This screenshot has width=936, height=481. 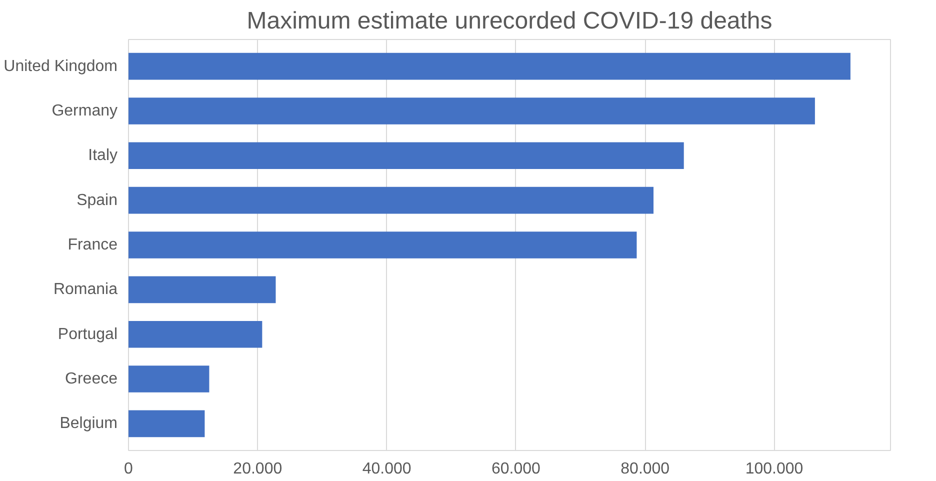 What do you see at coordinates (509, 21) in the screenshot?
I see `chart-title: Maximum estimate unrecorded COVID-19 deaths` at bounding box center [509, 21].